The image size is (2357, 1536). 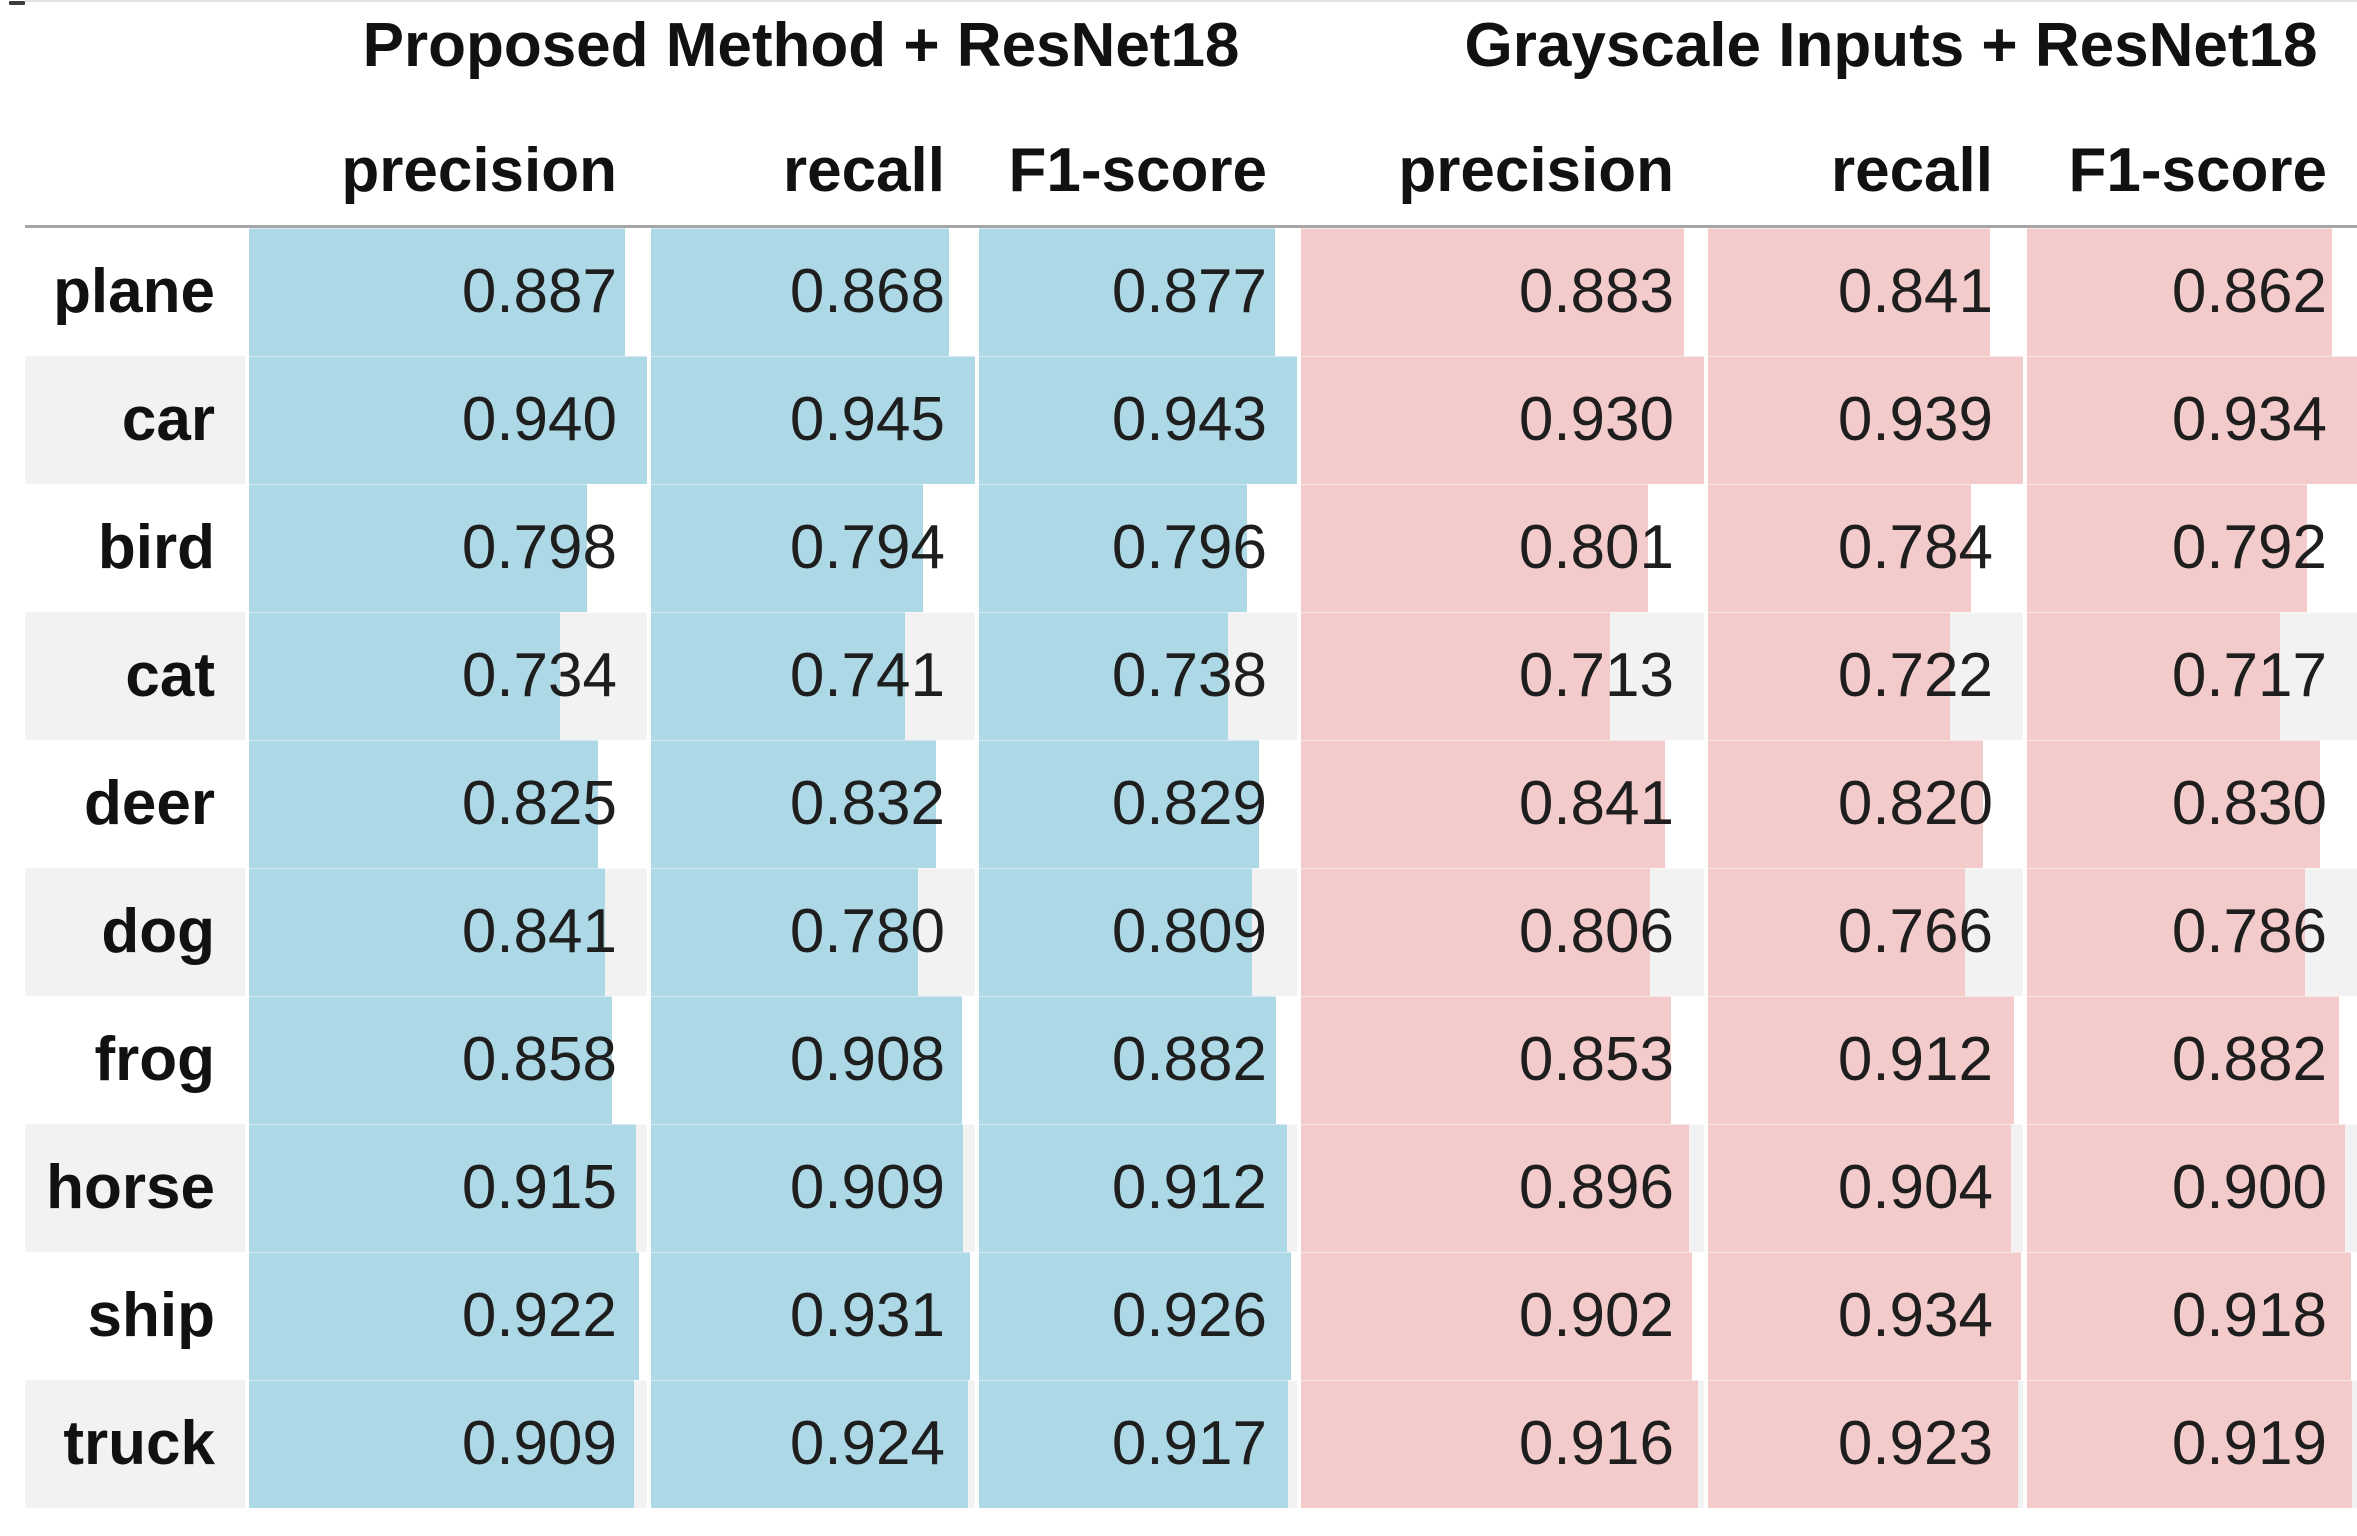 I want to click on column-header-f1-grayscale: F1-score, so click(x=2190, y=159).